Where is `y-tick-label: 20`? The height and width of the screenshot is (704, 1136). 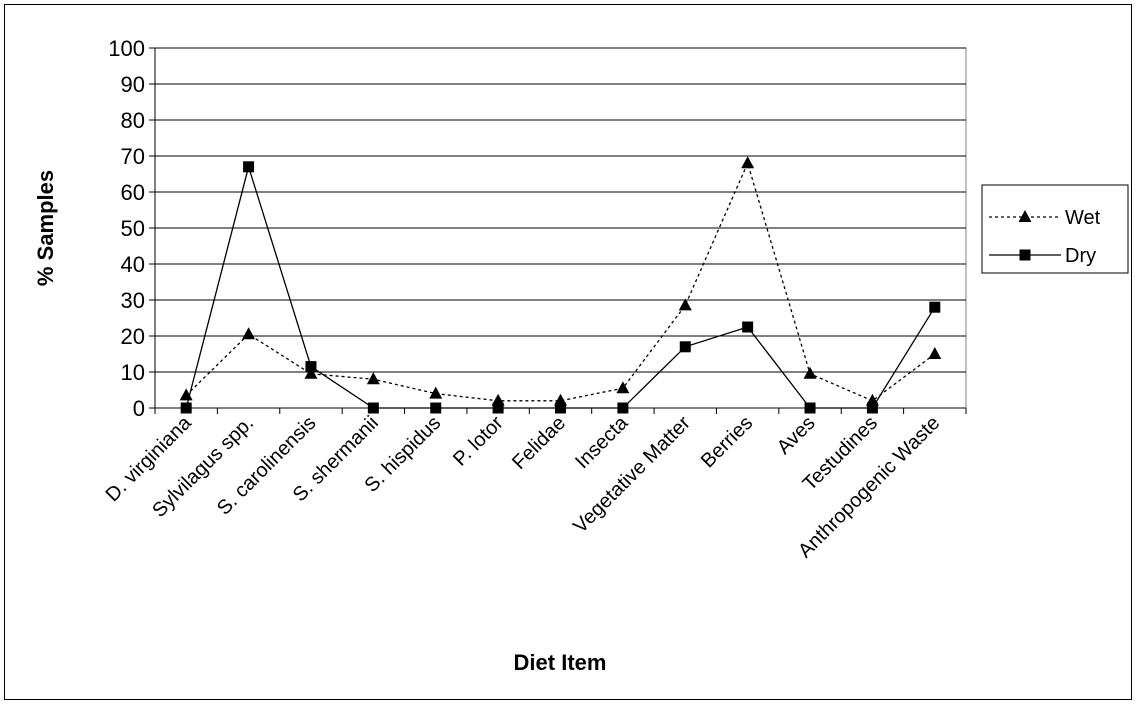 y-tick-label: 20 is located at coordinates (133, 336).